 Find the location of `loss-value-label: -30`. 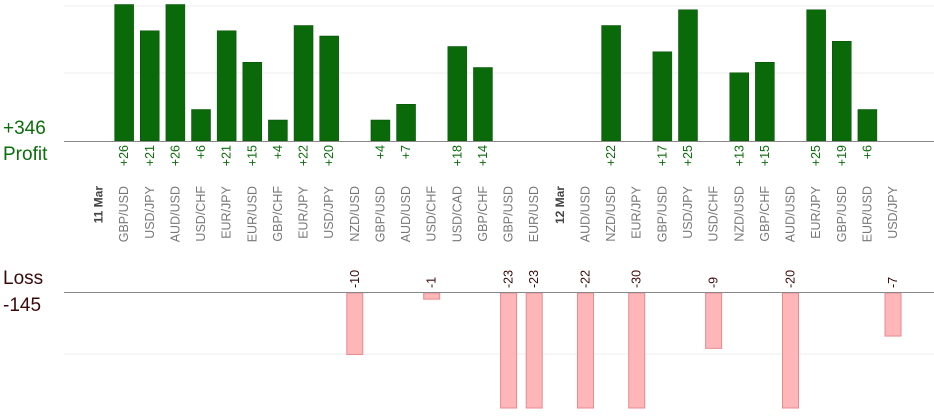

loss-value-label: -30 is located at coordinates (637, 279).